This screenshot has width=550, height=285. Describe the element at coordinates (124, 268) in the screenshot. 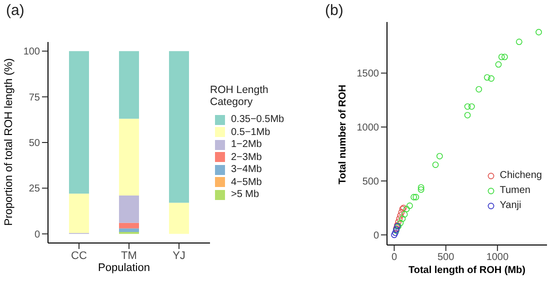

I see `x-axis-title: Population` at that location.